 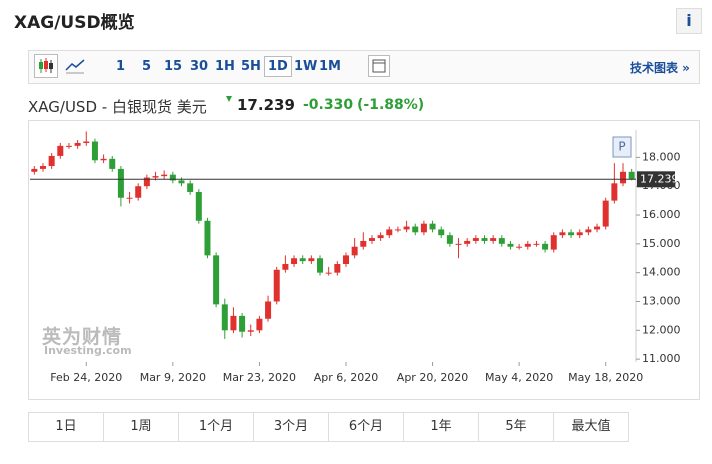 What do you see at coordinates (66, 427) in the screenshot?
I see `range-tab: 1日` at bounding box center [66, 427].